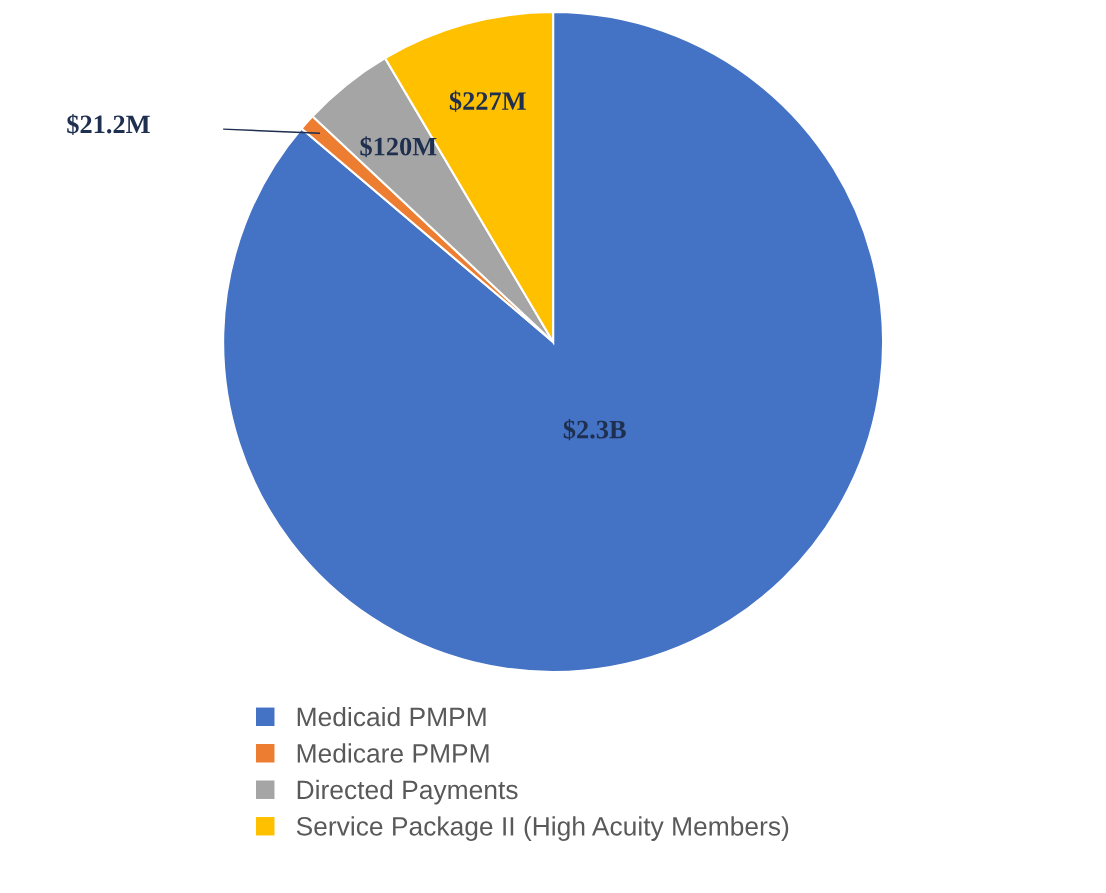 The width and height of the screenshot is (1106, 893). I want to click on legend-label: Medicaid PMPM, so click(391, 716).